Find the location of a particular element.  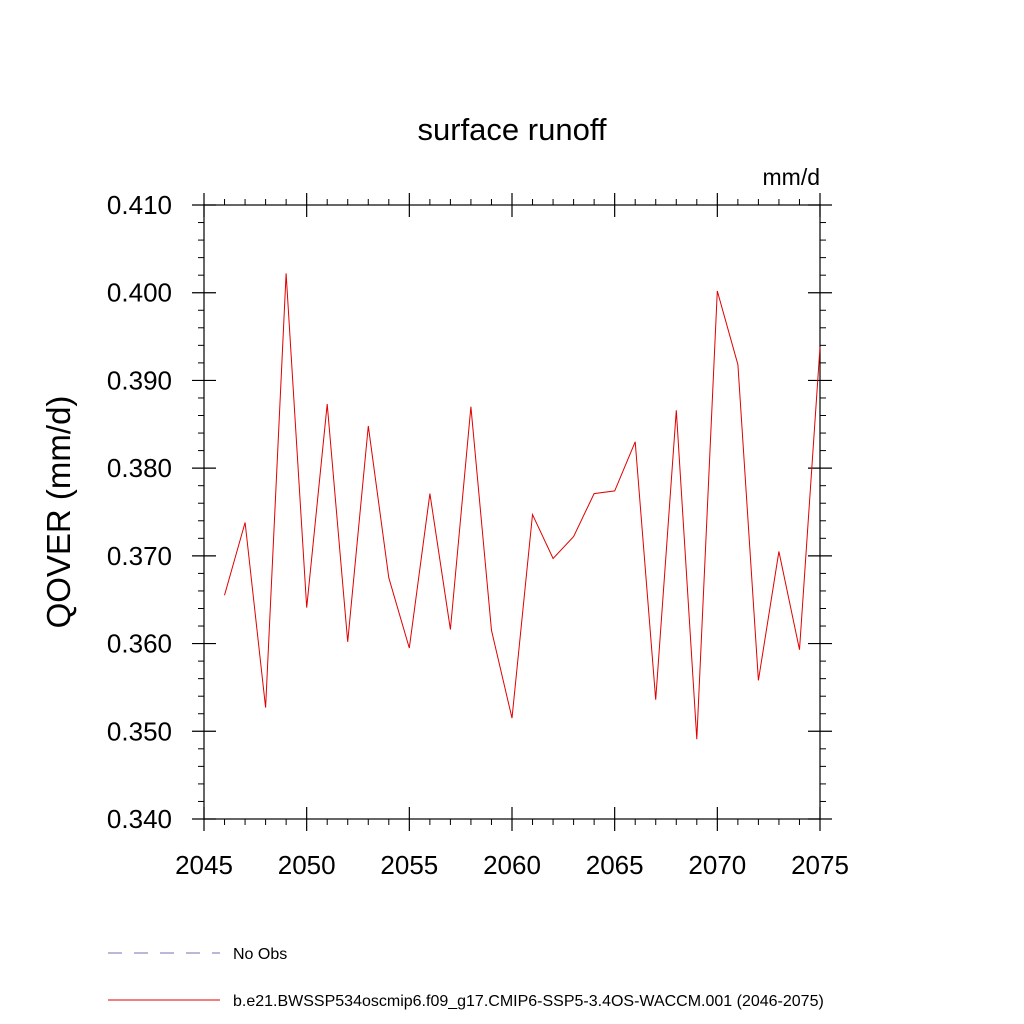

y-tick-label: 0.400 is located at coordinates (139, 293).